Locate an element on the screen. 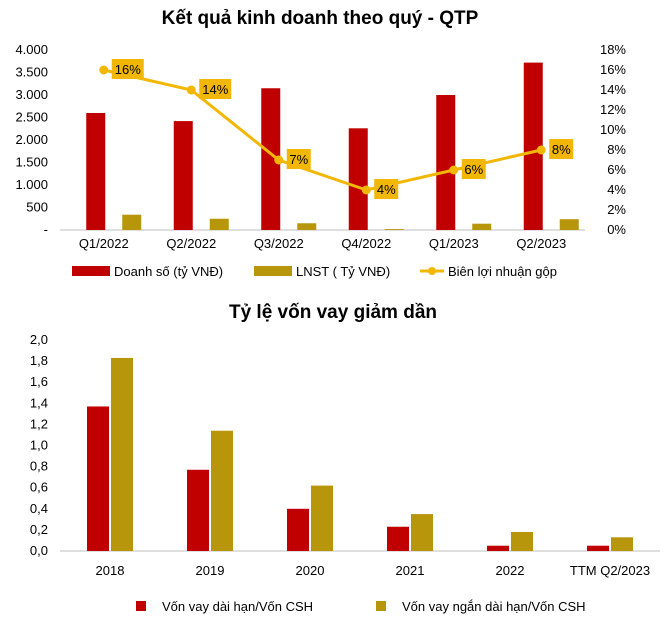 The image size is (667, 623). chart1-y-right-tick: 6% is located at coordinates (616, 169).